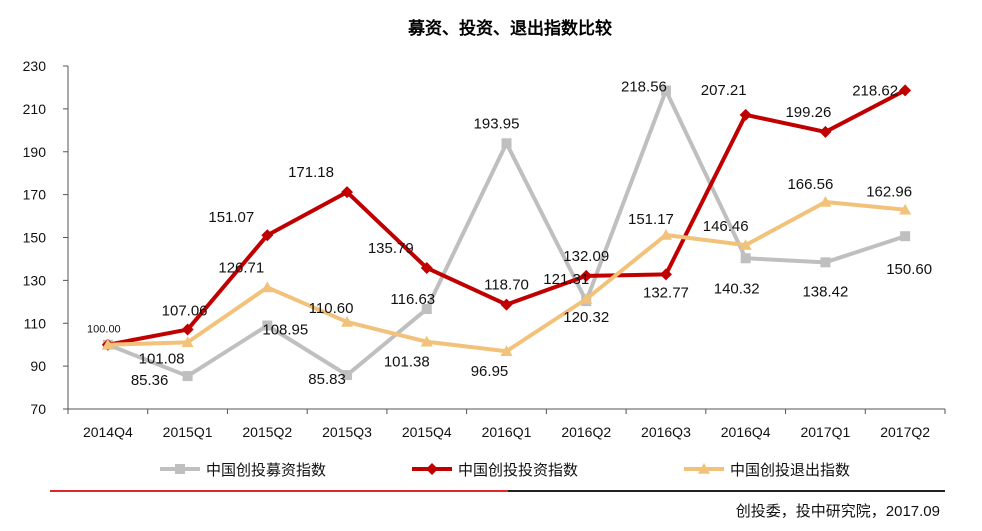  I want to click on x-tick-label: 2014Q4, so click(108, 432).